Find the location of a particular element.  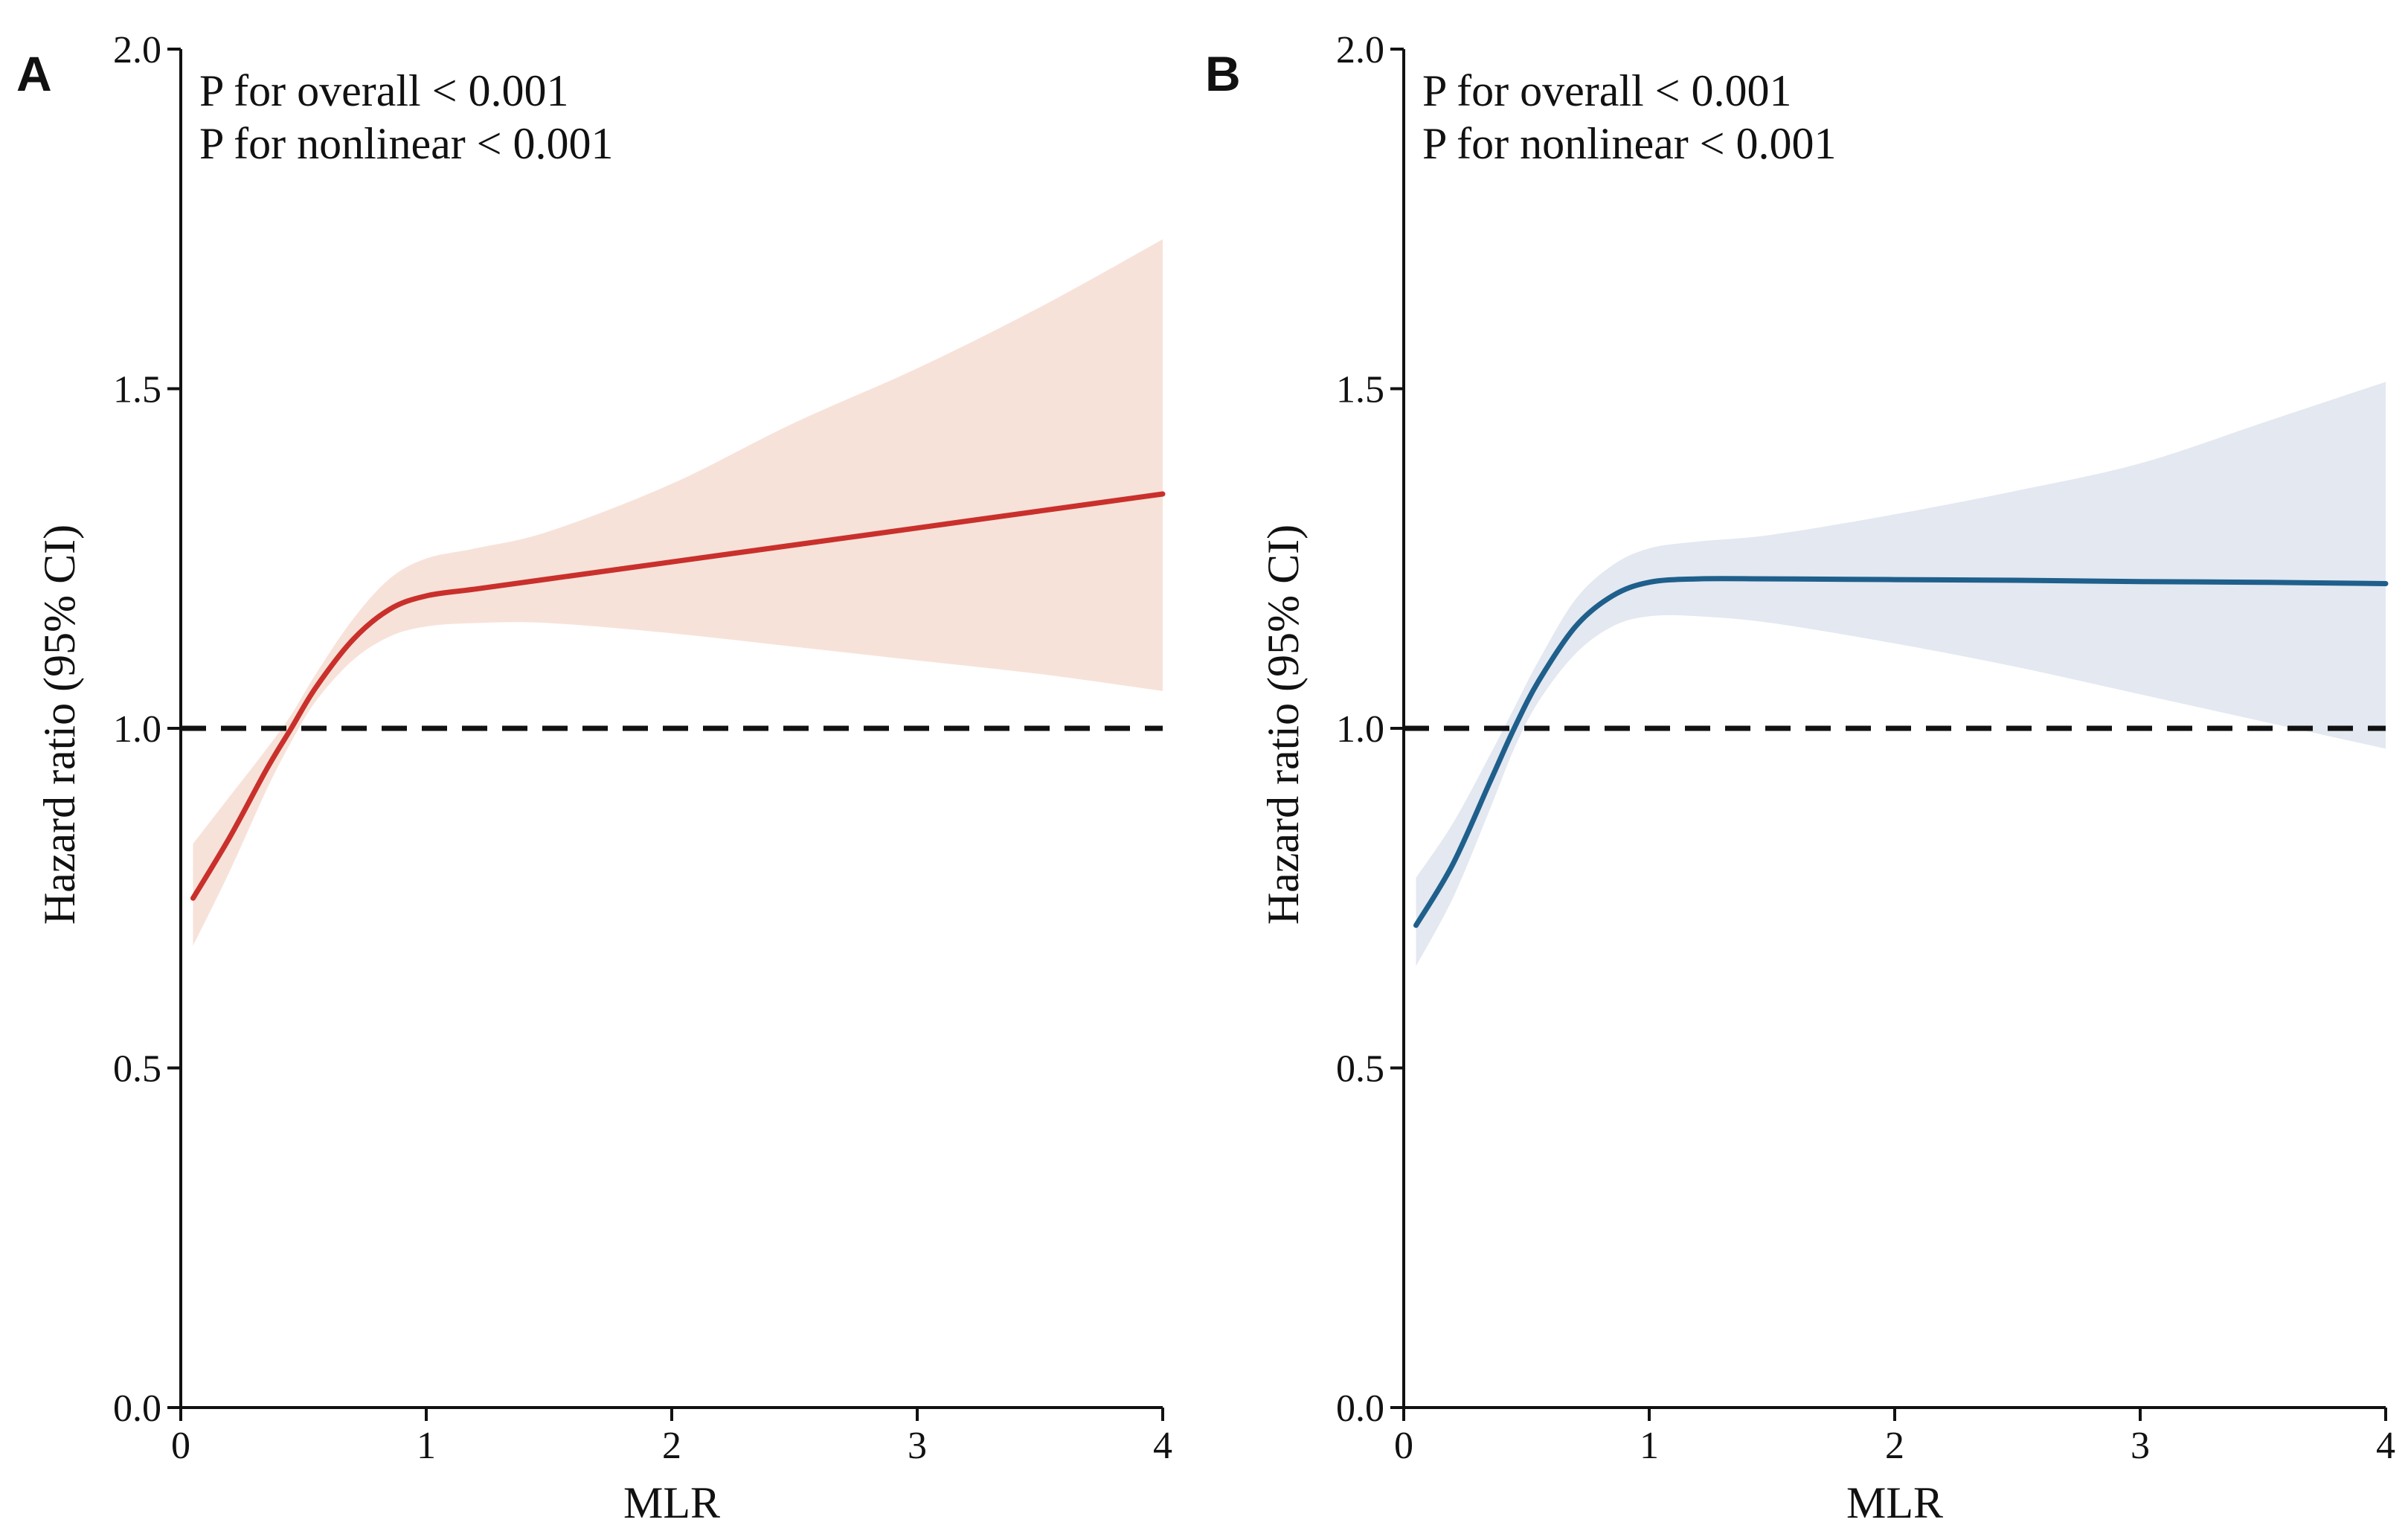

panel-label: B is located at coordinates (1223, 73).